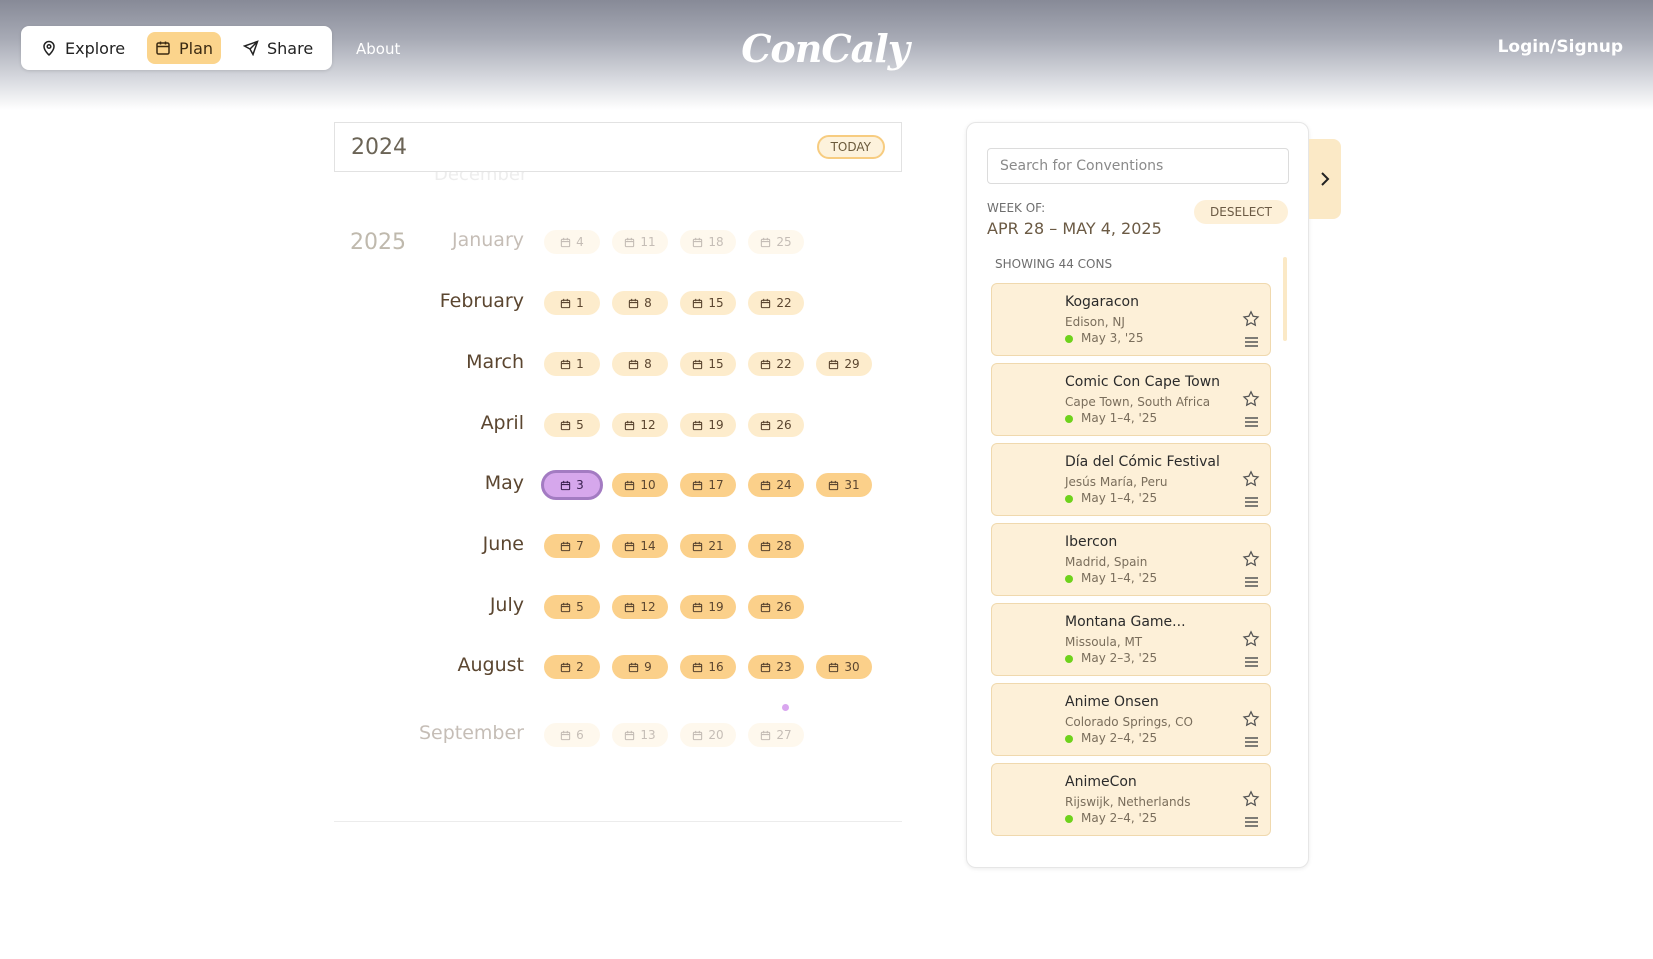 This screenshot has height=959, width=1653. Describe the element at coordinates (648, 364) in the screenshot. I see `week-chip-label: 8` at that location.